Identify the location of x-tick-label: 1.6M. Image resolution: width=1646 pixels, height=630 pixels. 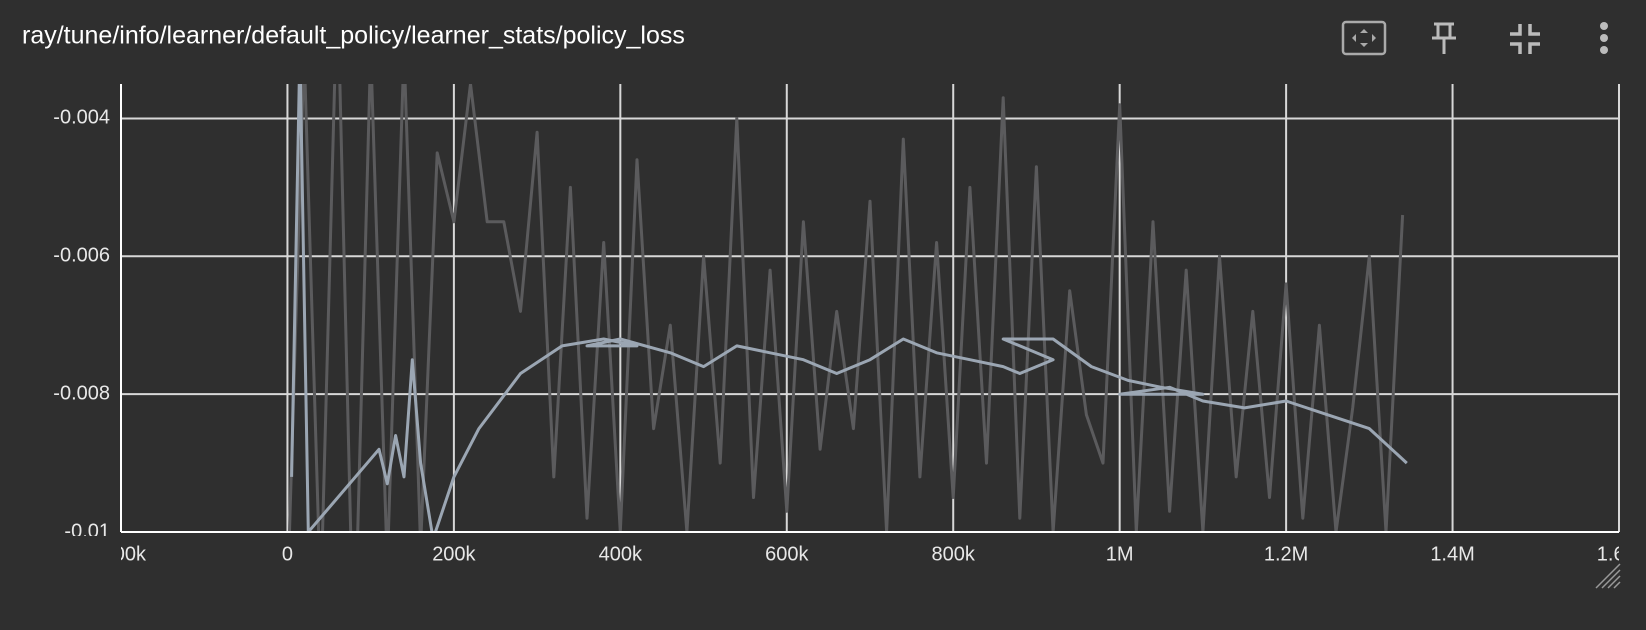
(1619, 554).